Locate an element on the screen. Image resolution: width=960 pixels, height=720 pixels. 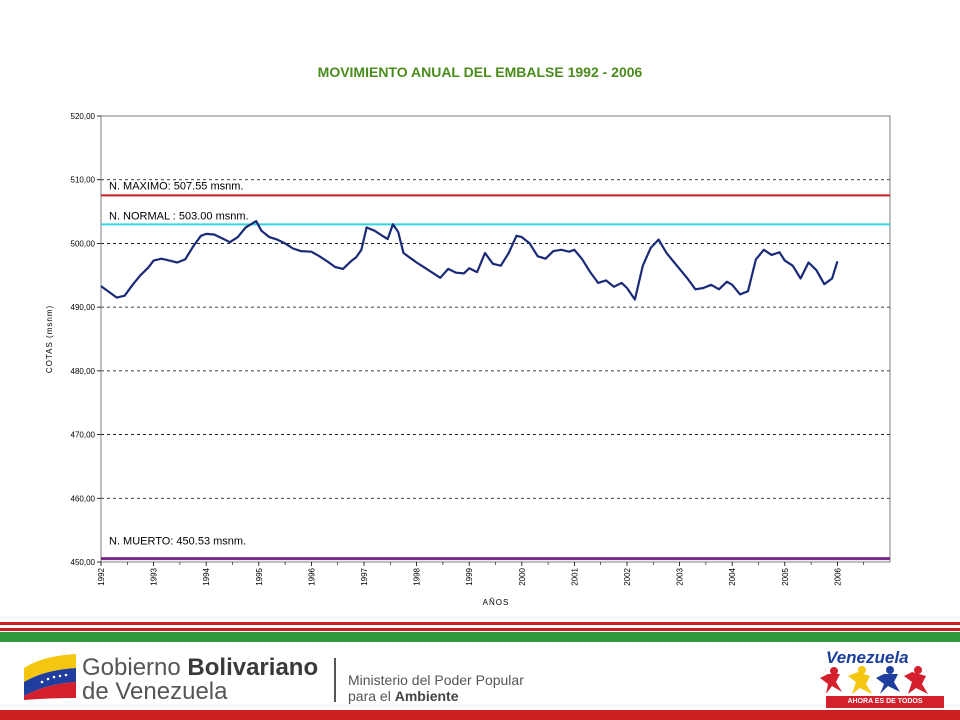
venezuela-ahora-es-de-todos-logo: Venezuela AHORA ES DE TODOS is located at coordinates (881, 678).